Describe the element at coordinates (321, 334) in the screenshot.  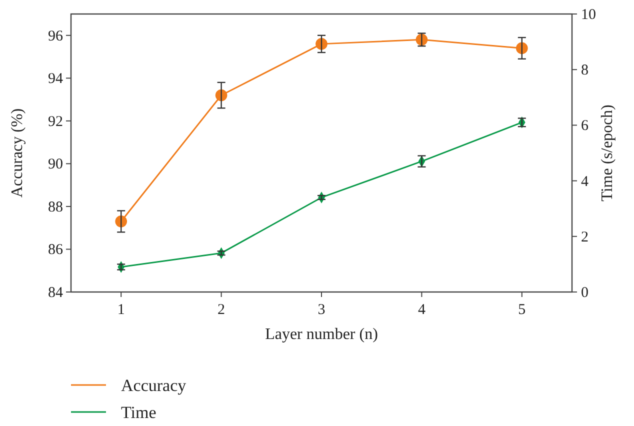
I see `x-axis-title: Layer number (n)` at that location.